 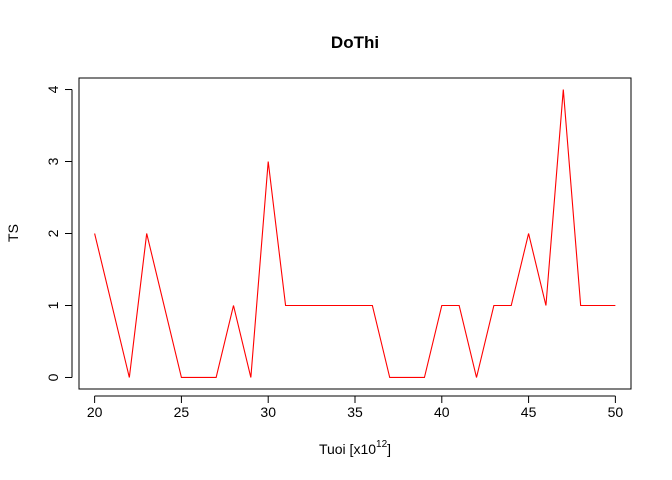 I want to click on x-tick-label: 20, so click(x=95, y=412).